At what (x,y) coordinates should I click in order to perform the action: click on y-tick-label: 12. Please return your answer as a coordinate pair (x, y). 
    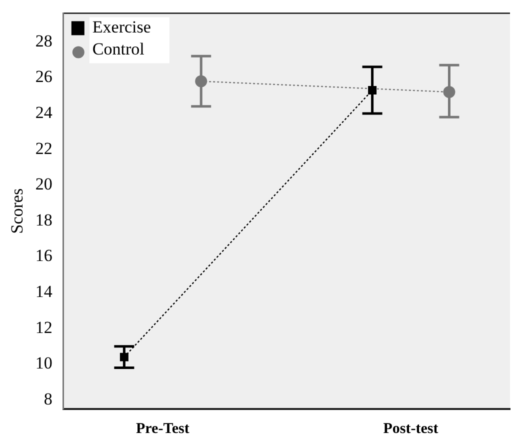
    Looking at the image, I should click on (43, 327).